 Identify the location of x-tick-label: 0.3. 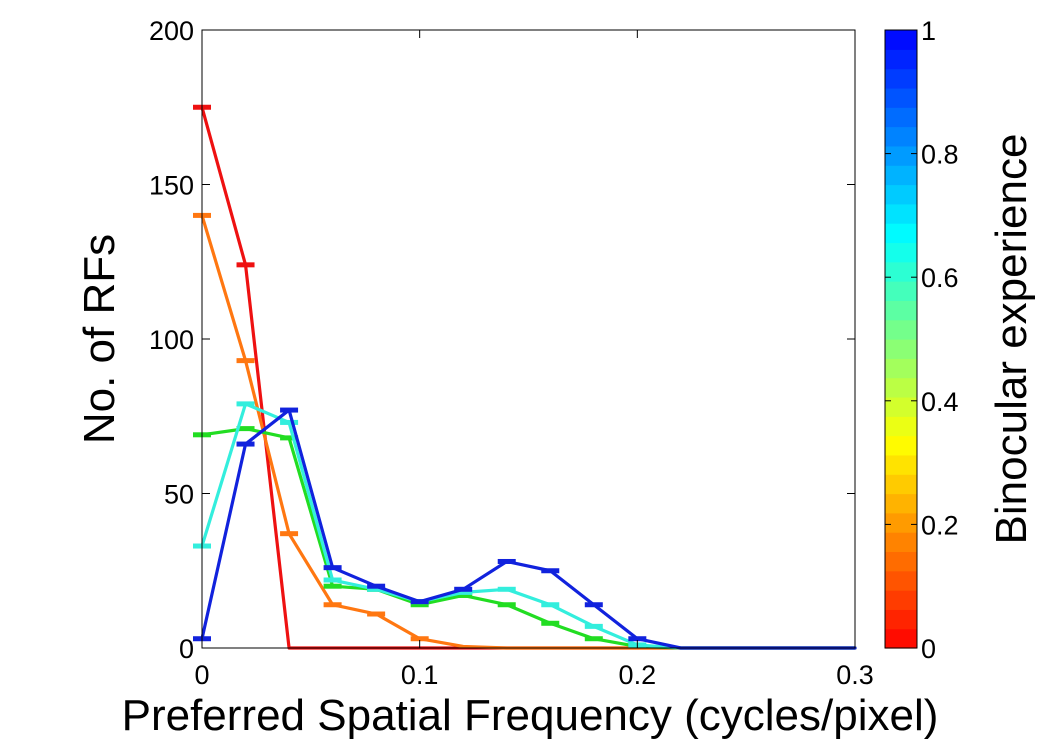
(855, 675).